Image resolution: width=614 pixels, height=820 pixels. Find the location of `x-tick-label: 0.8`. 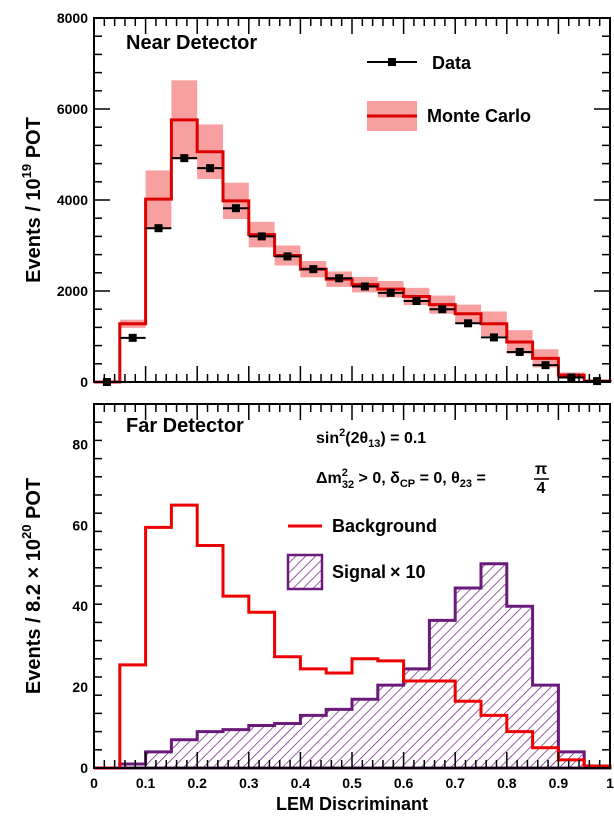

x-tick-label: 0.8 is located at coordinates (507, 783).